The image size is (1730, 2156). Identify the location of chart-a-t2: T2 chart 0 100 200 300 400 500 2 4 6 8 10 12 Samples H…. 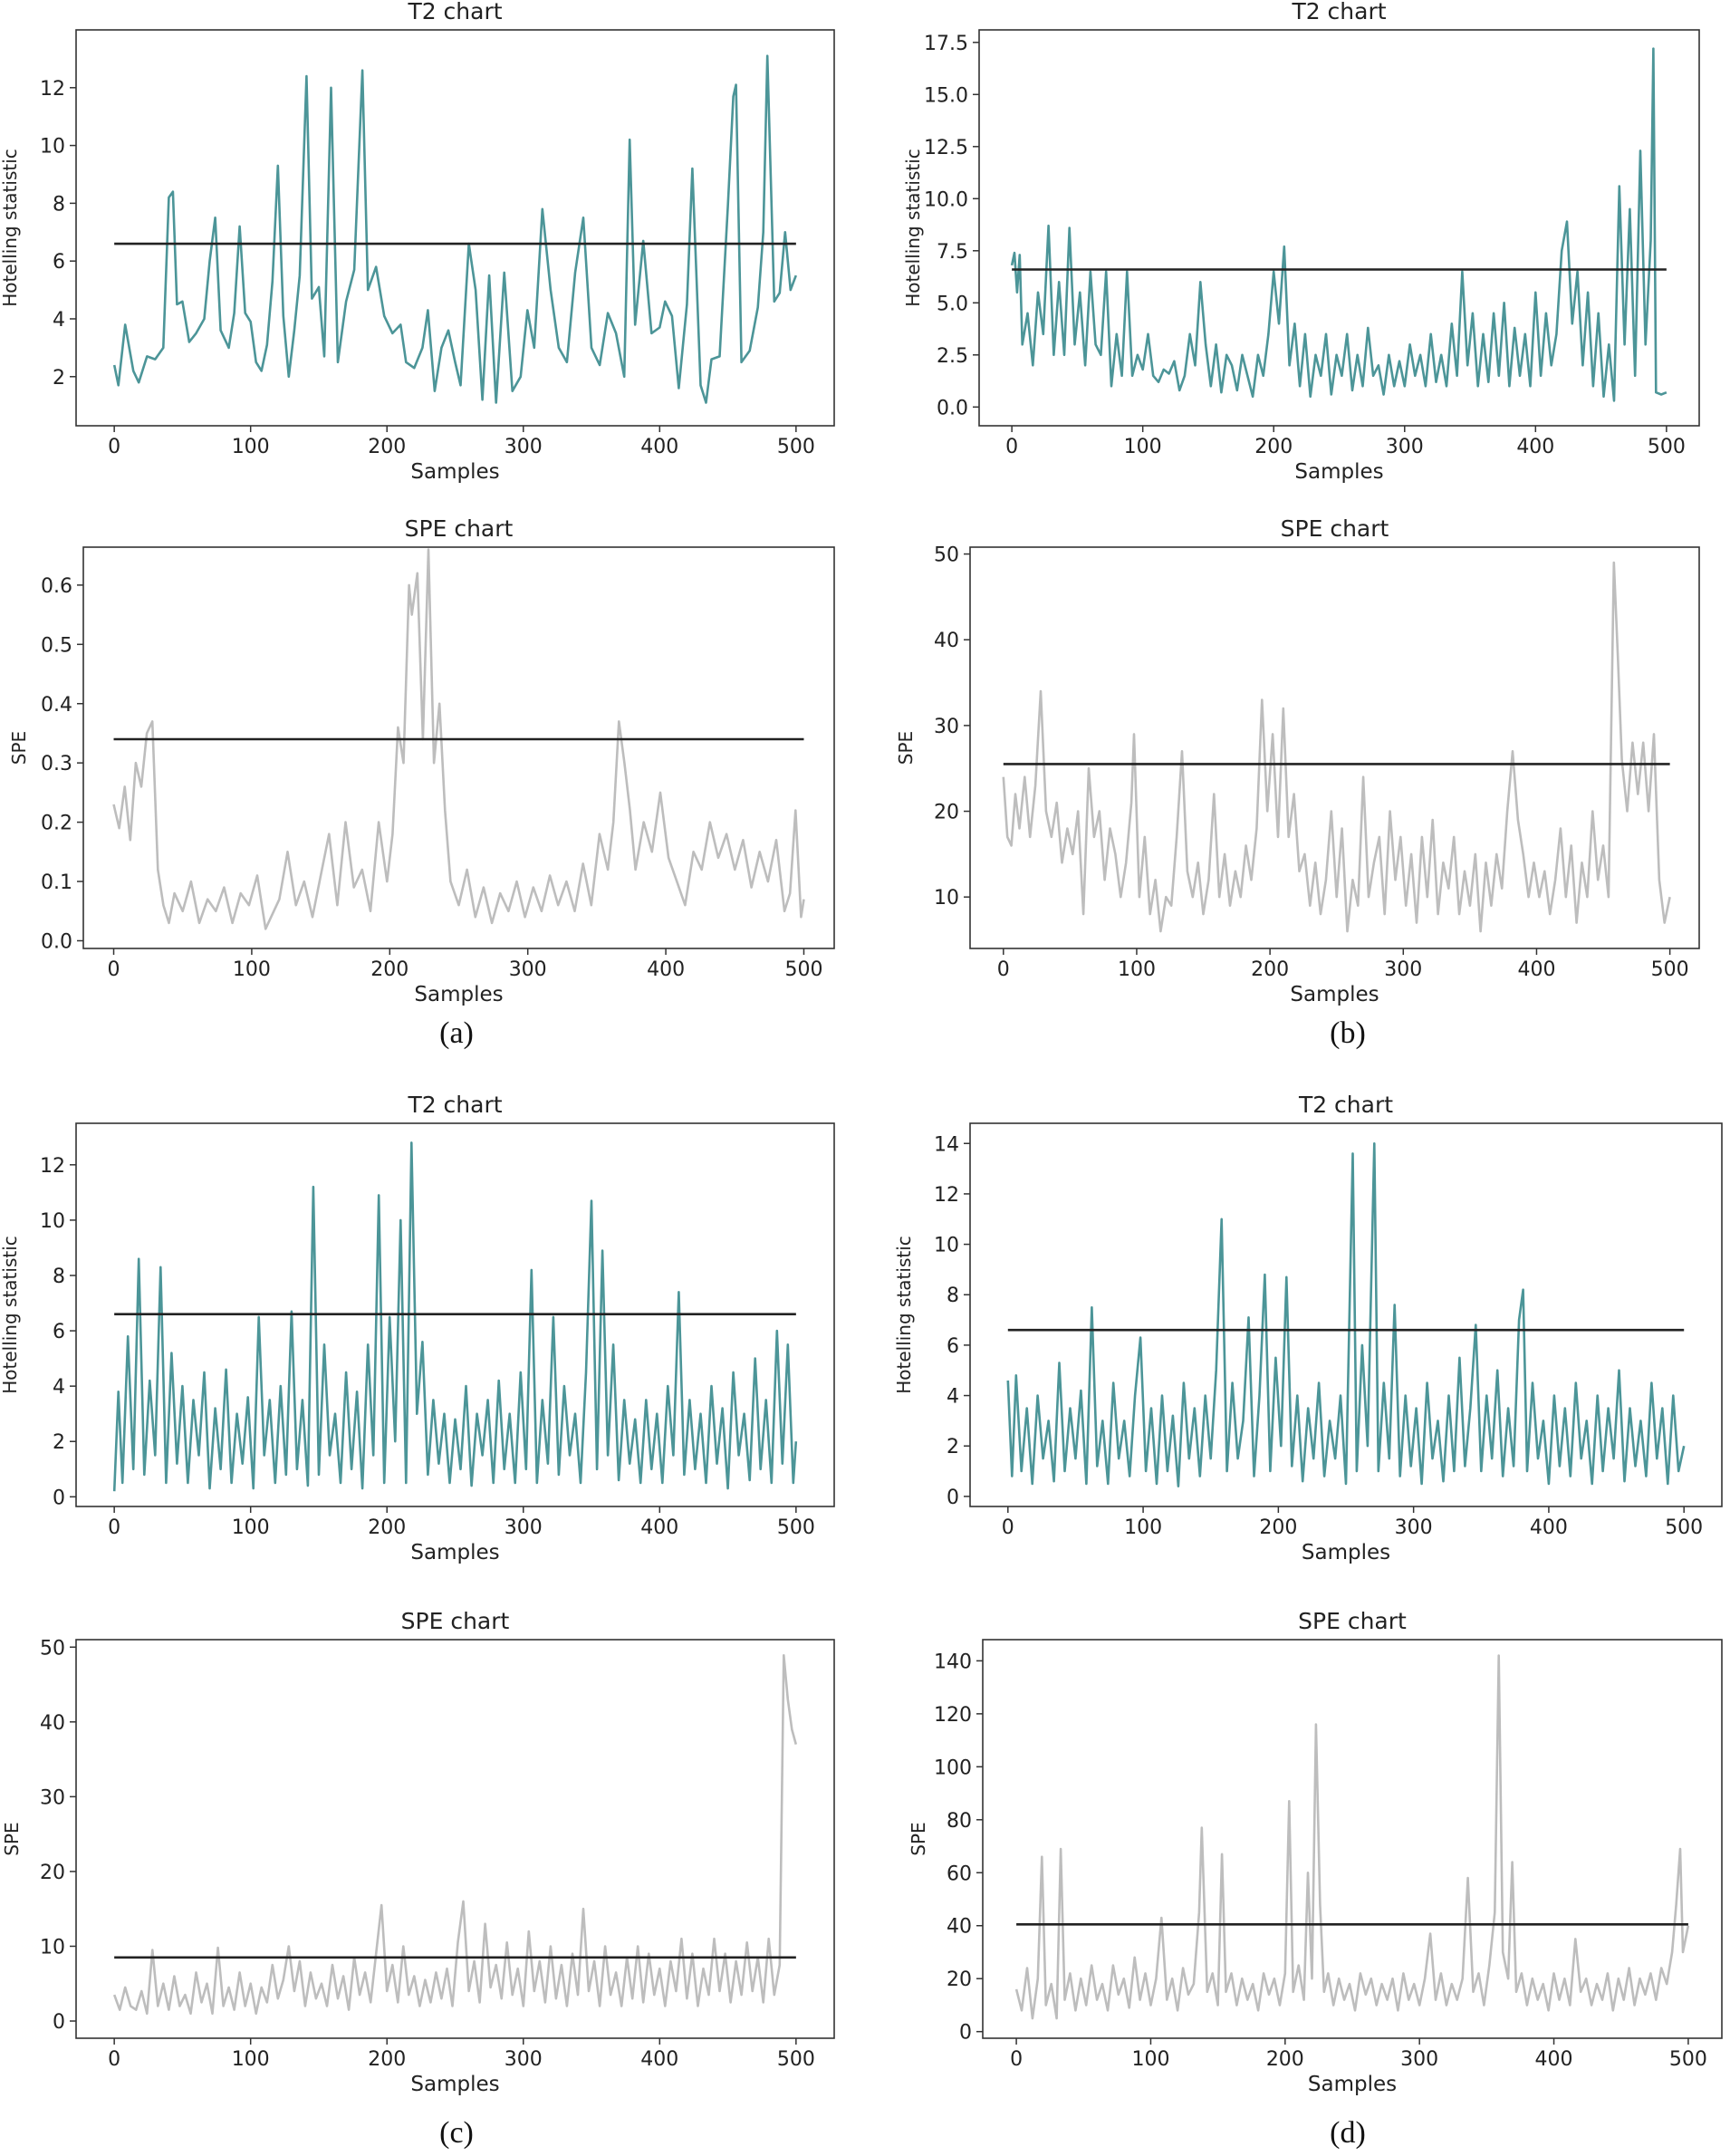
(418, 242).